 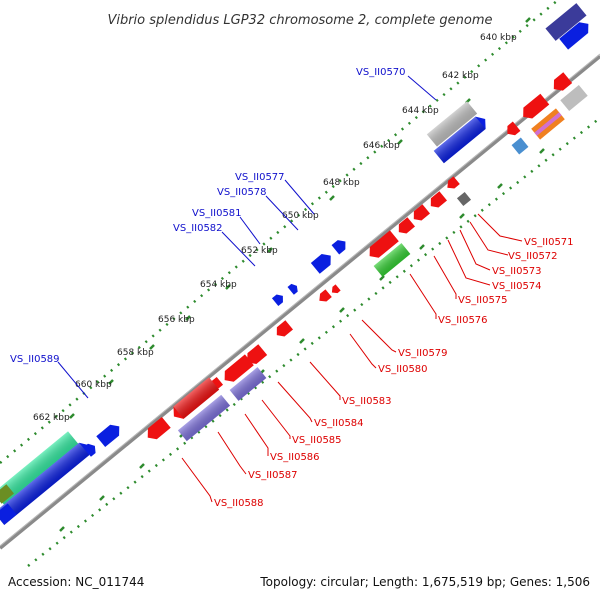 I want to click on tick-label: 642 kbp, so click(x=460, y=76).